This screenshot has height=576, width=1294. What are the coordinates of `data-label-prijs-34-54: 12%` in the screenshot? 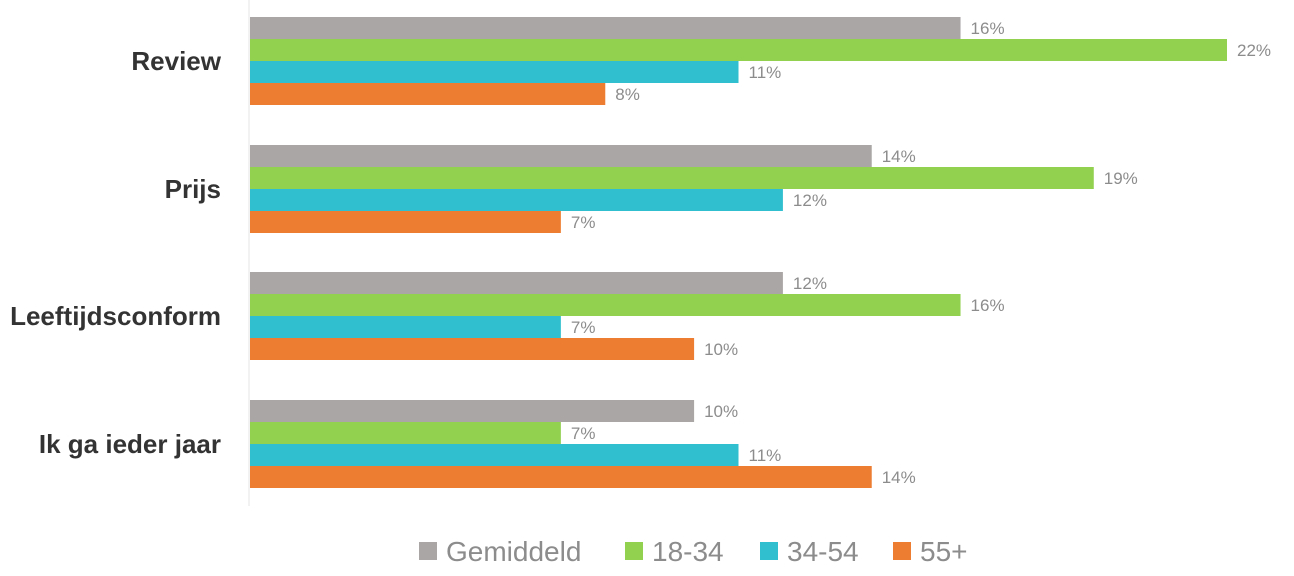 It's located at (810, 200).